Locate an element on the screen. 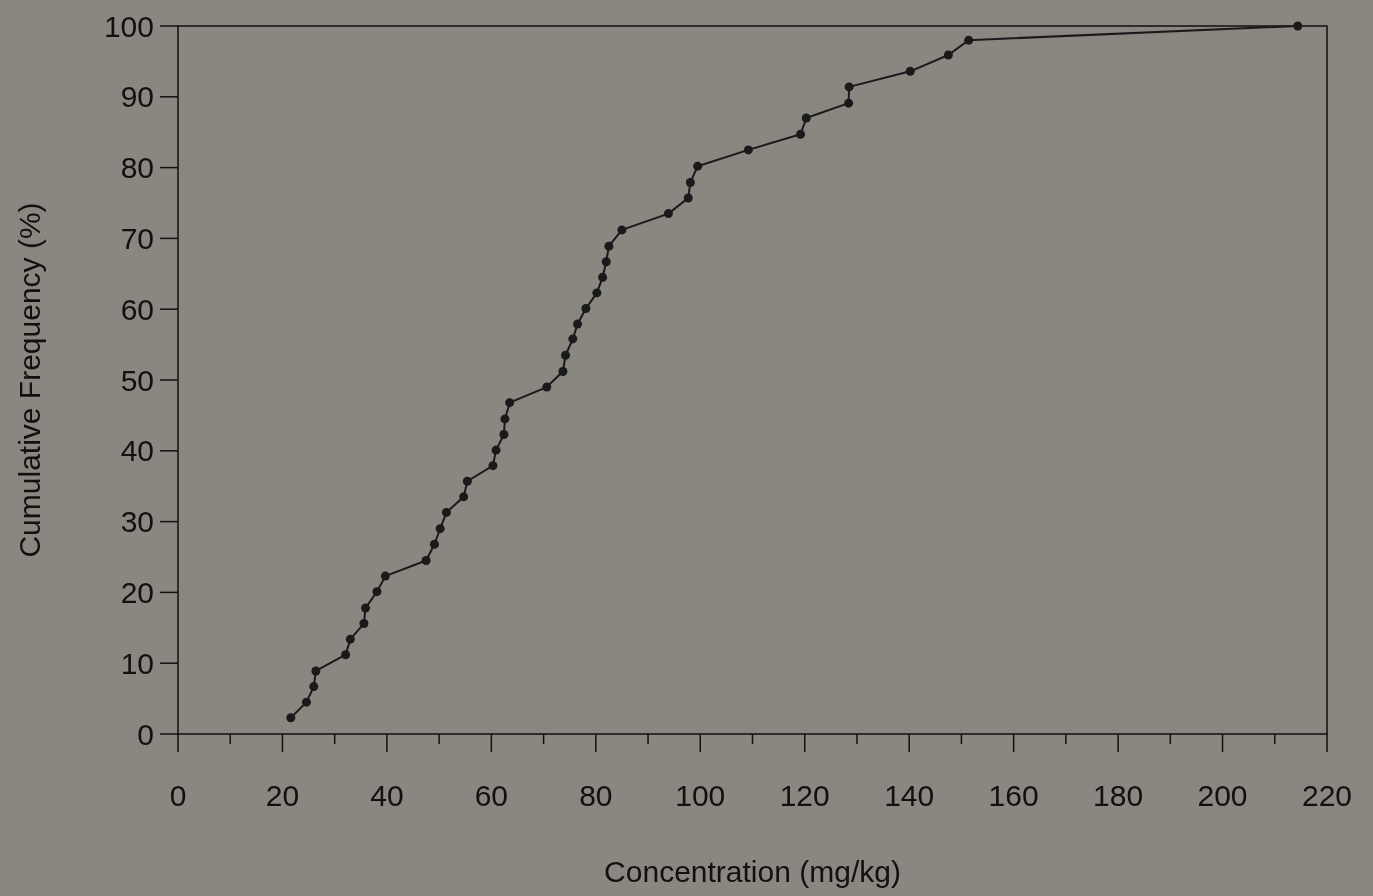  x-axis-title: Concentration (mg/kg) is located at coordinates (752, 871).